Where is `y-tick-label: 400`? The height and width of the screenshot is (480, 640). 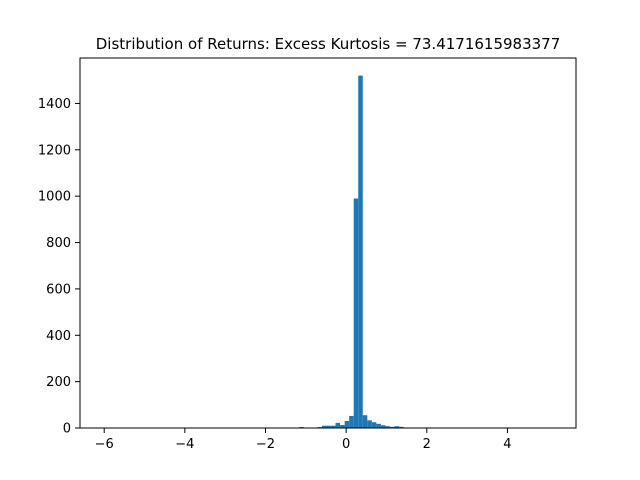
y-tick-label: 400 is located at coordinates (58, 336).